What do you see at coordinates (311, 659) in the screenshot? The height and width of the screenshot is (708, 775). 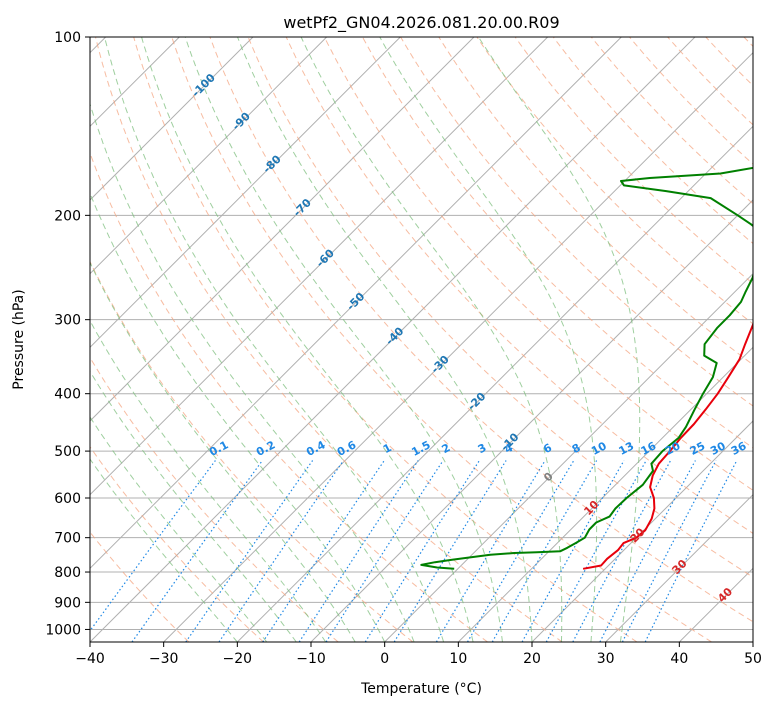 I see `x-tick-label: −10` at bounding box center [311, 659].